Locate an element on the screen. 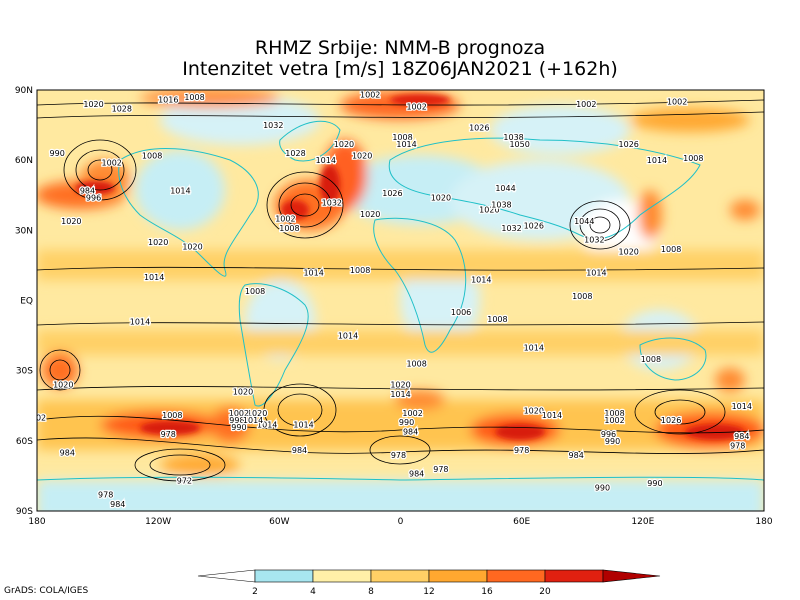 The width and height of the screenshot is (800, 600). lat-label: 30S is located at coordinates (24, 372).